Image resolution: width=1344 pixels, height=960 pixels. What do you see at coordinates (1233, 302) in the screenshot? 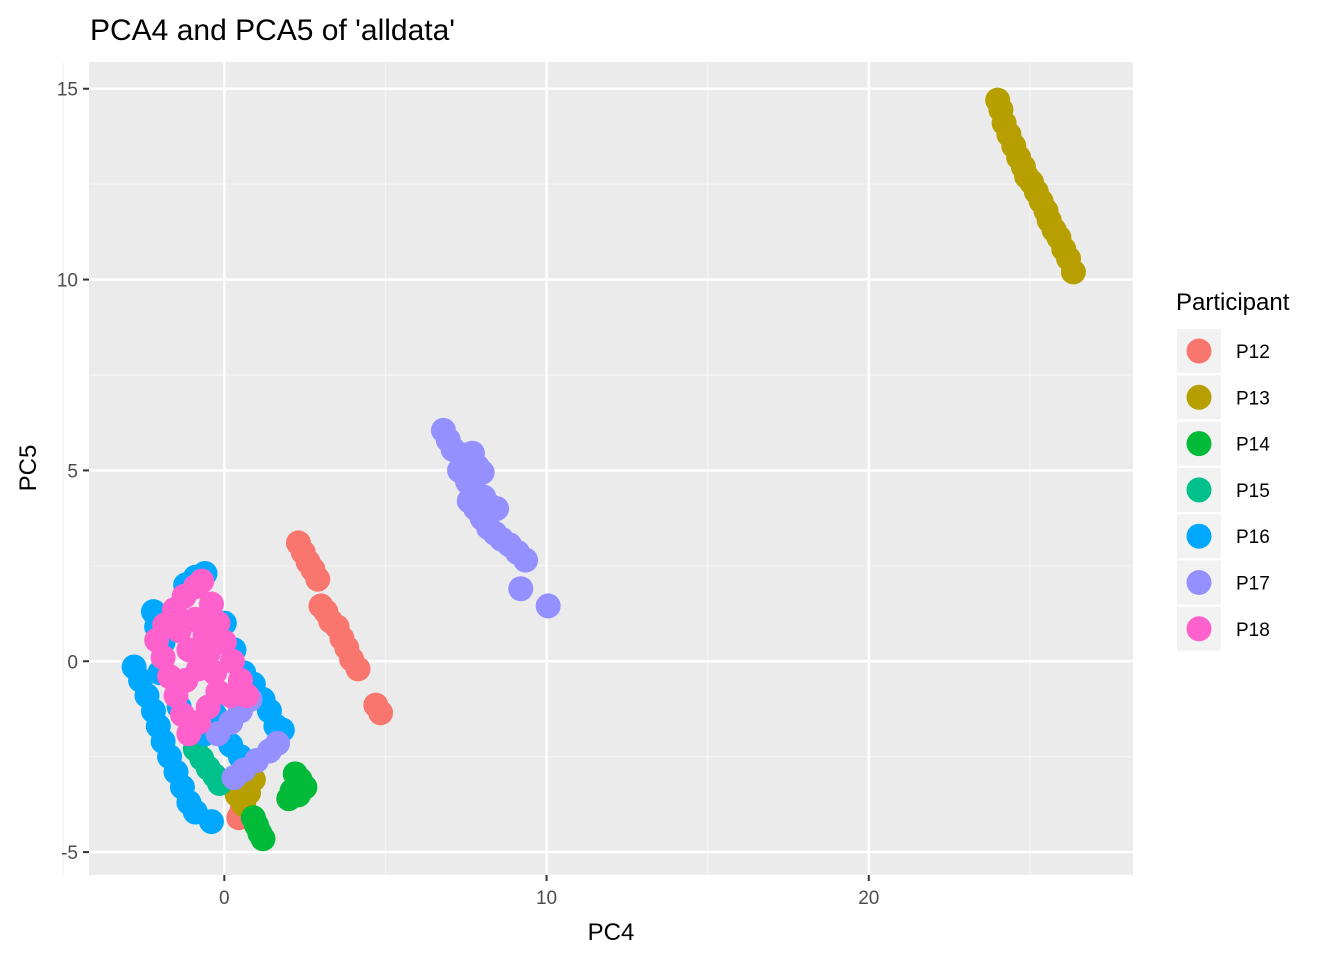
I see `legend-title: Participant` at bounding box center [1233, 302].